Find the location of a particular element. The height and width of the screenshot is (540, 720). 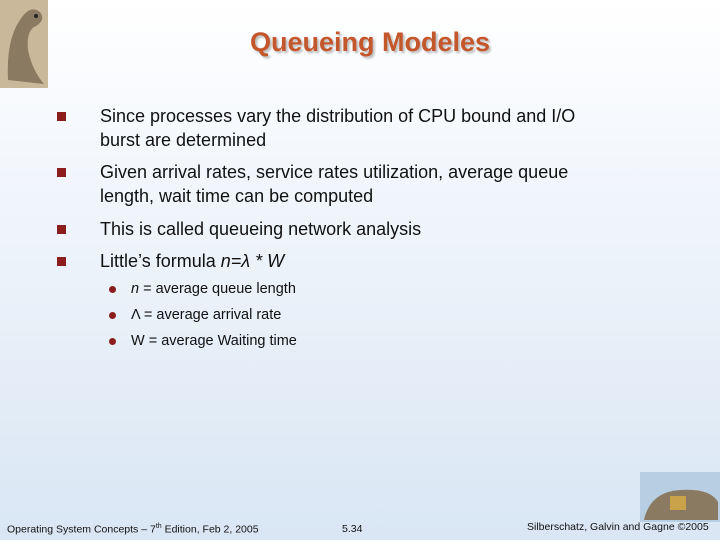

dinosaur-logo is located at coordinates (24, 44).